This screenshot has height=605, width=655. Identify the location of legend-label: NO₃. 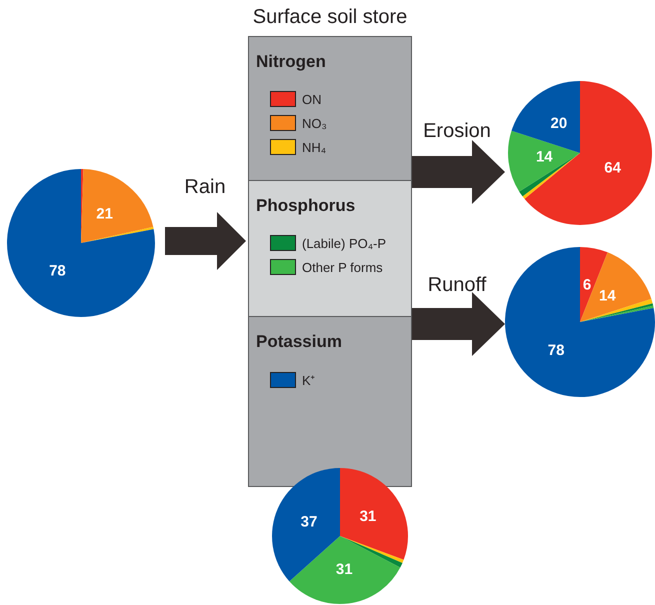
(314, 123).